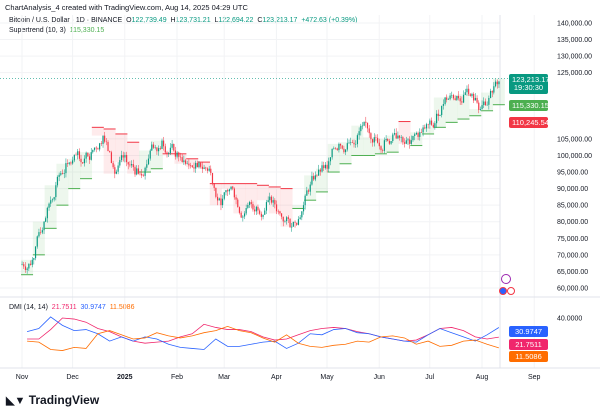 The width and height of the screenshot is (600, 413). Describe the element at coordinates (263, 333) in the screenshot. I see `dmi-line-blue` at that location.